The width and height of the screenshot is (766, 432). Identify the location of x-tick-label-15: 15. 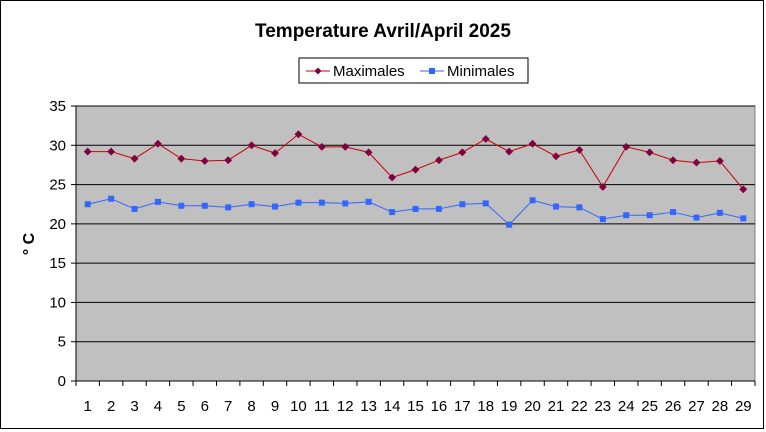
(415, 406).